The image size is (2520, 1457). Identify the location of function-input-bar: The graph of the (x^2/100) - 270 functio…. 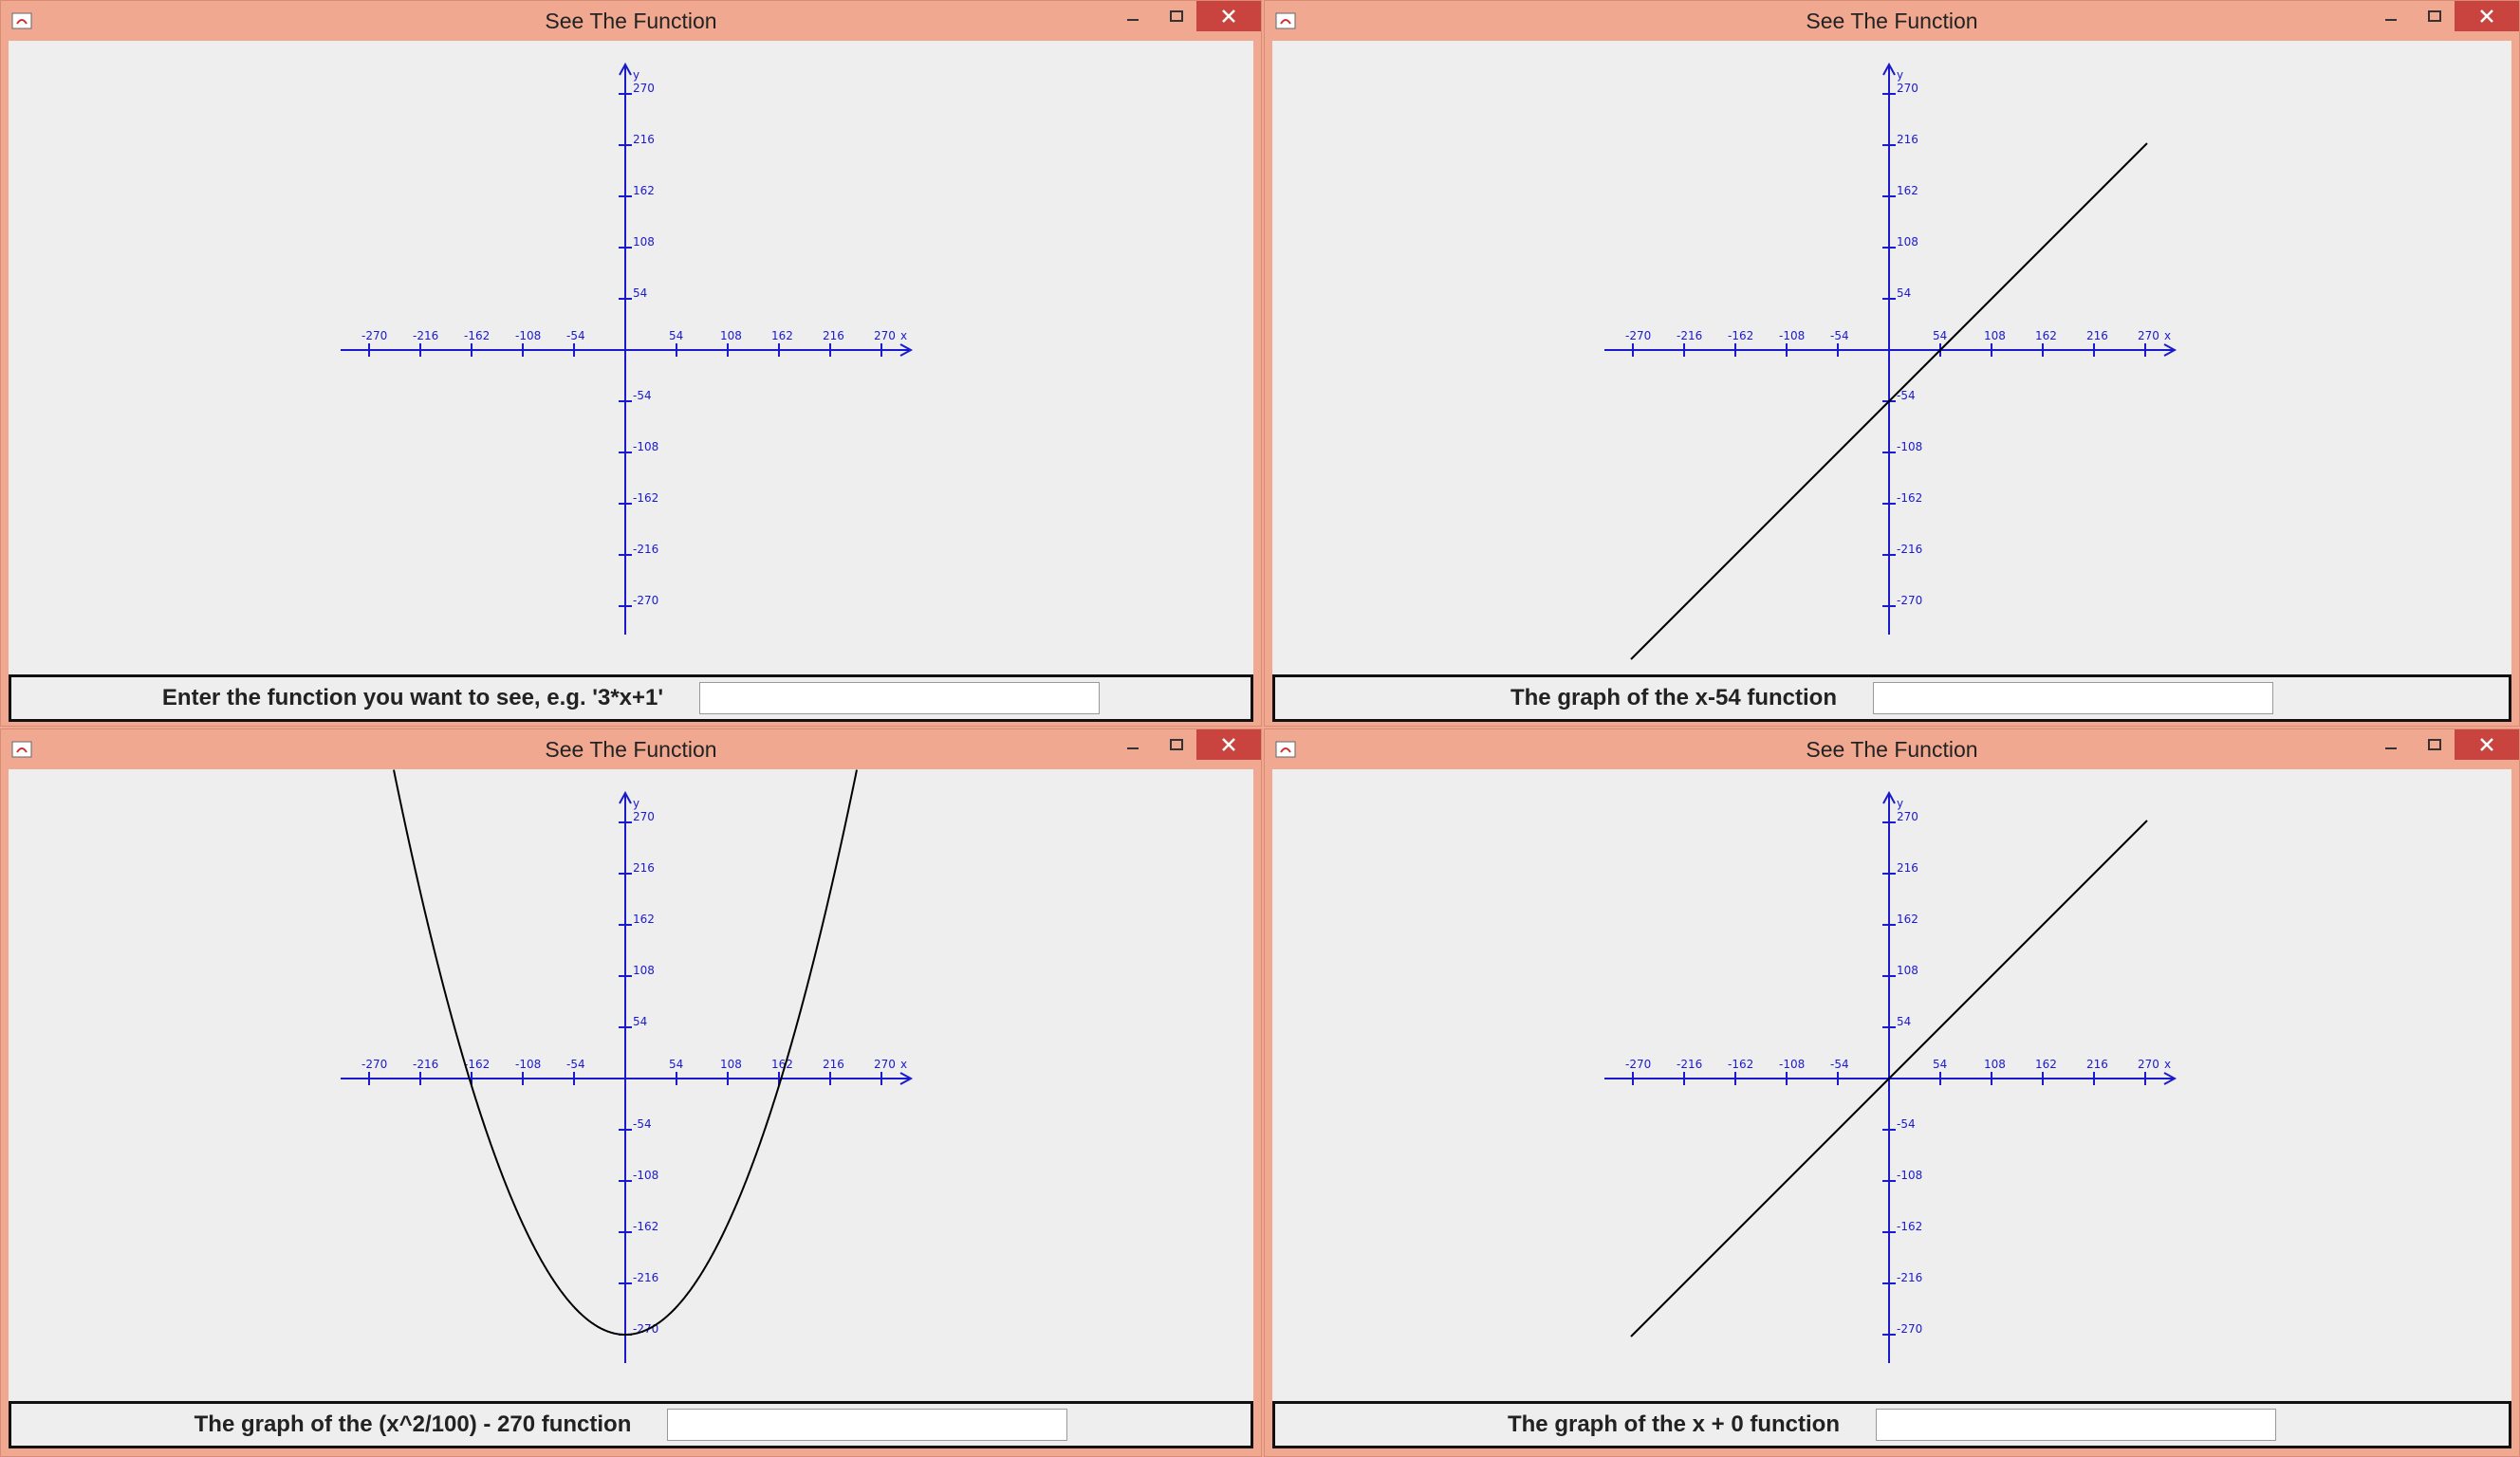
(631, 1425).